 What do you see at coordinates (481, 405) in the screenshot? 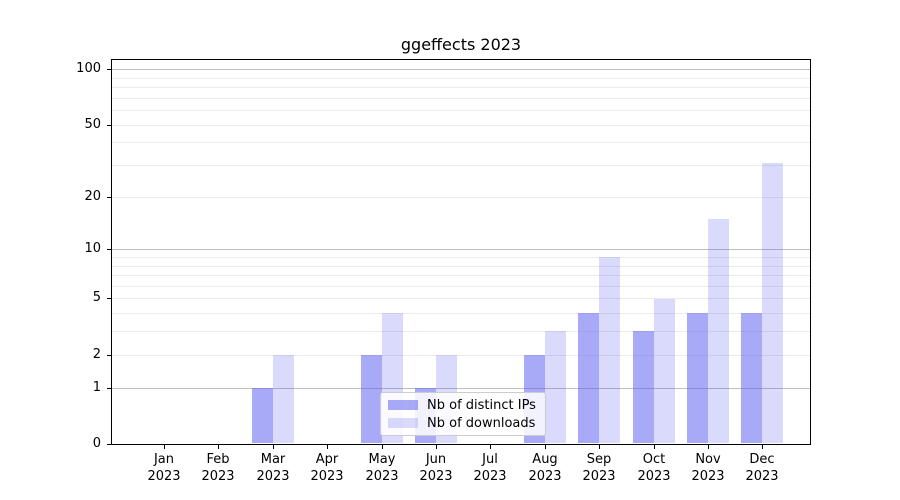
I see `legend-label-distinct-ips: Nb of distinct IPs` at bounding box center [481, 405].